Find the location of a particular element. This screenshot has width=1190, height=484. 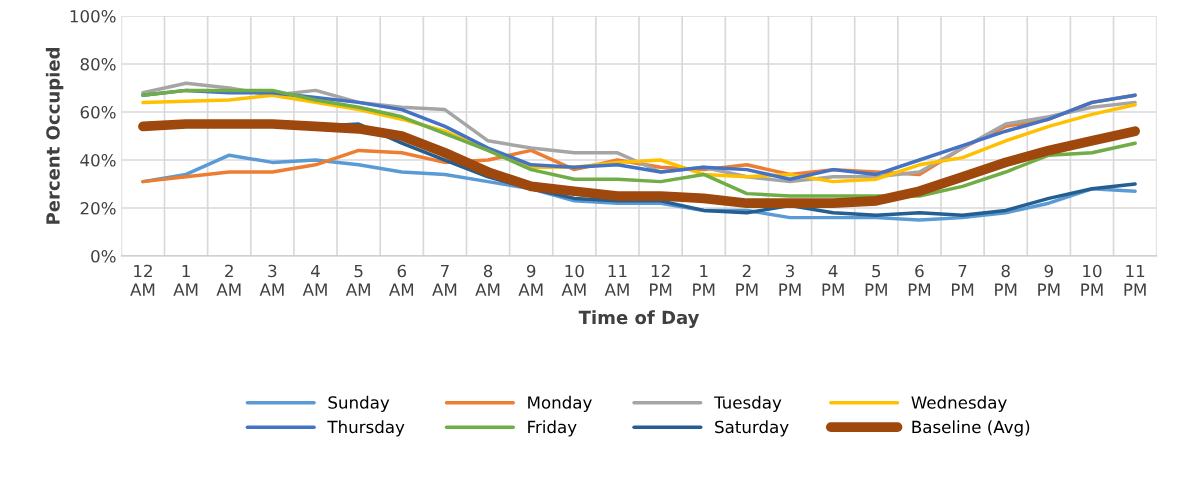

x-tick-label: 6 AM is located at coordinates (401, 280).